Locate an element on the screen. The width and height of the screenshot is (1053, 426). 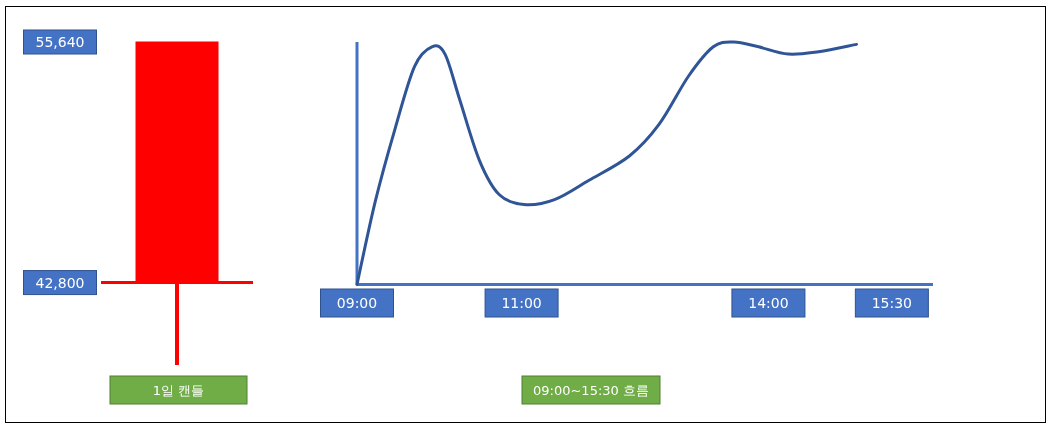
x-axis-title: 09:00~15:30 흐름 is located at coordinates (591, 390).